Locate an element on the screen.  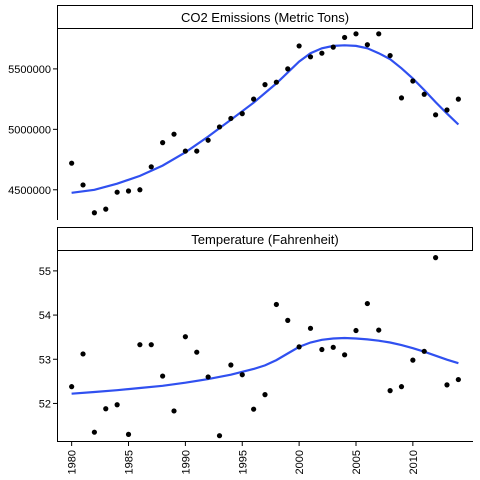
x-tick-label: 1995 is located at coordinates (243, 462).